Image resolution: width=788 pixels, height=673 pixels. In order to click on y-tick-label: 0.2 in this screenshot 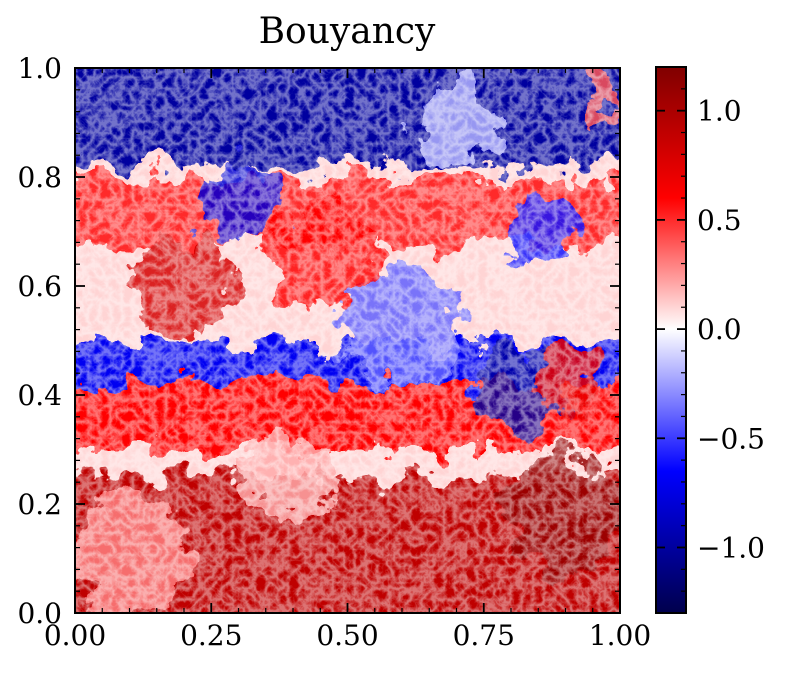, I will do `click(39, 504)`.